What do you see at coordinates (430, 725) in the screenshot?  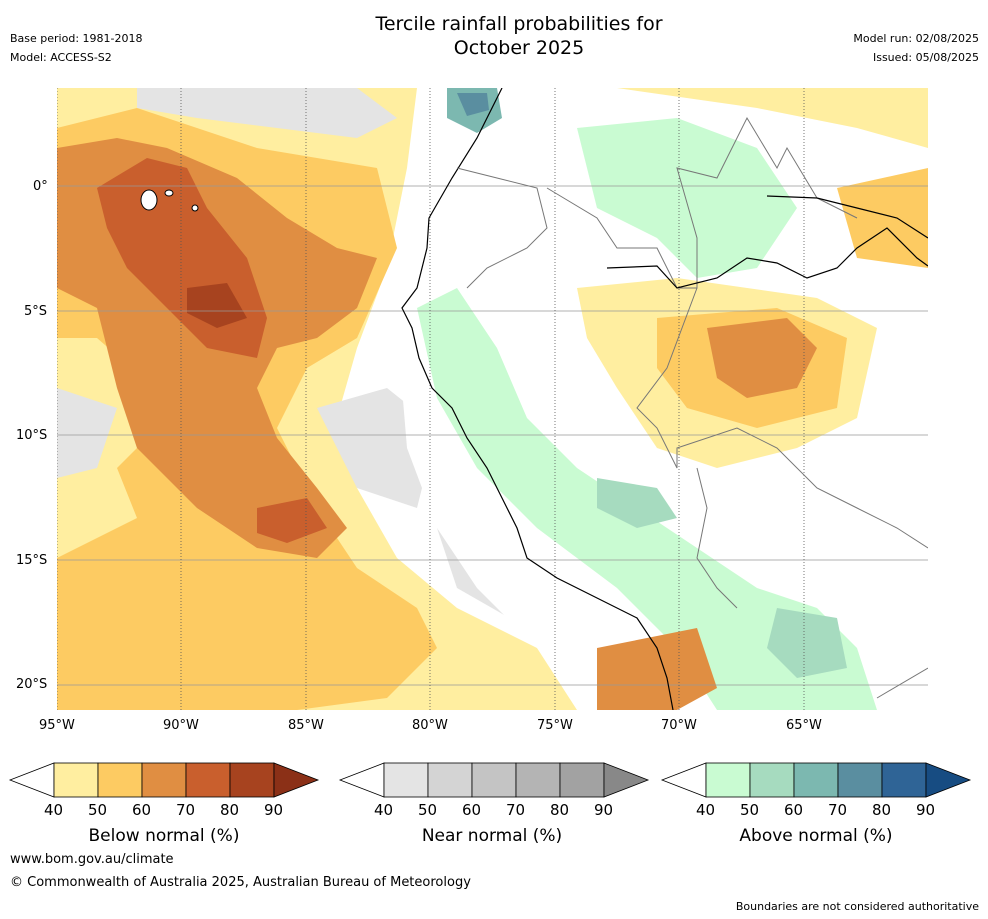 I see `lon-label-80w: 80°W` at bounding box center [430, 725].